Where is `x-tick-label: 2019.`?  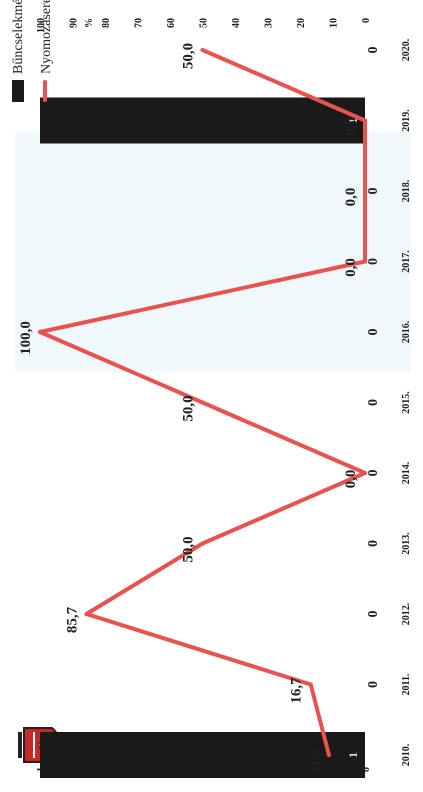 x-tick-label: 2019. is located at coordinates (406, 120).